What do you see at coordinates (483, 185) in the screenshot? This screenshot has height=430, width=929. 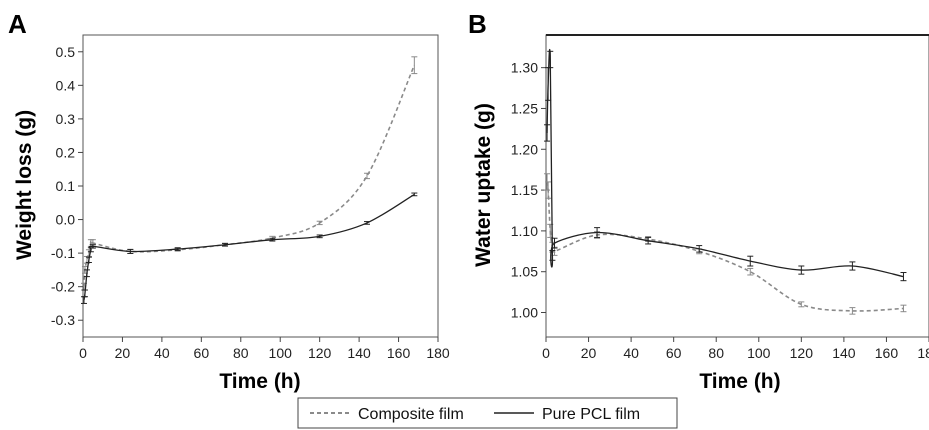 I see `panel-b-ylabel: Water uptake (g)` at bounding box center [483, 185].